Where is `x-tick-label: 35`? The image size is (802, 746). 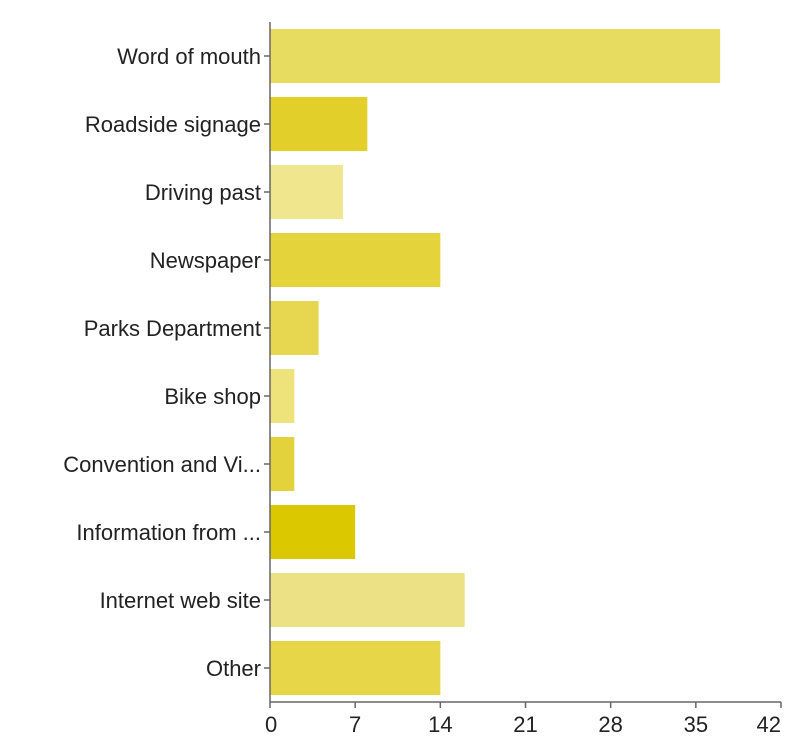
x-tick-label: 35 is located at coordinates (696, 724).